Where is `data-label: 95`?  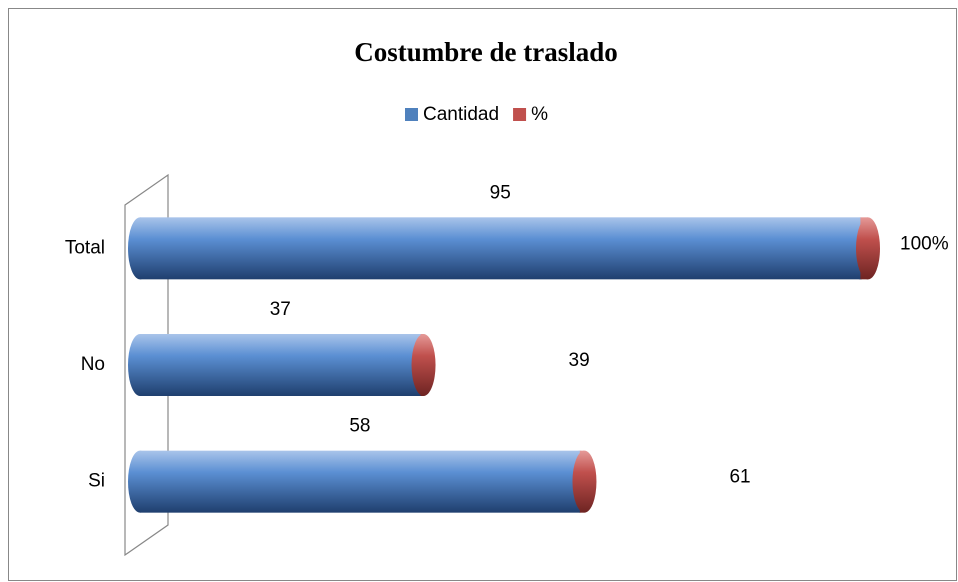
data-label: 95 is located at coordinates (500, 192).